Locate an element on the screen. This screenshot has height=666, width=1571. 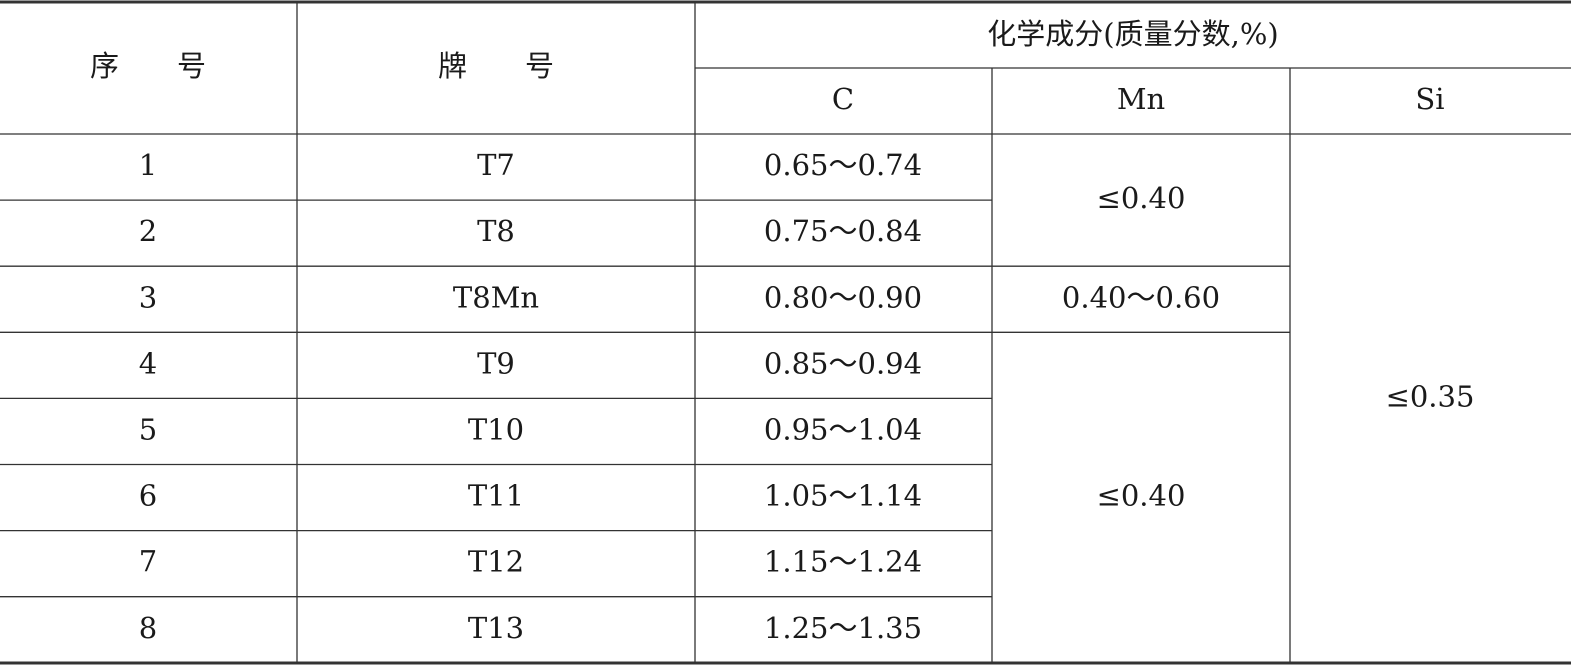
cell: T9 is located at coordinates (496, 363).